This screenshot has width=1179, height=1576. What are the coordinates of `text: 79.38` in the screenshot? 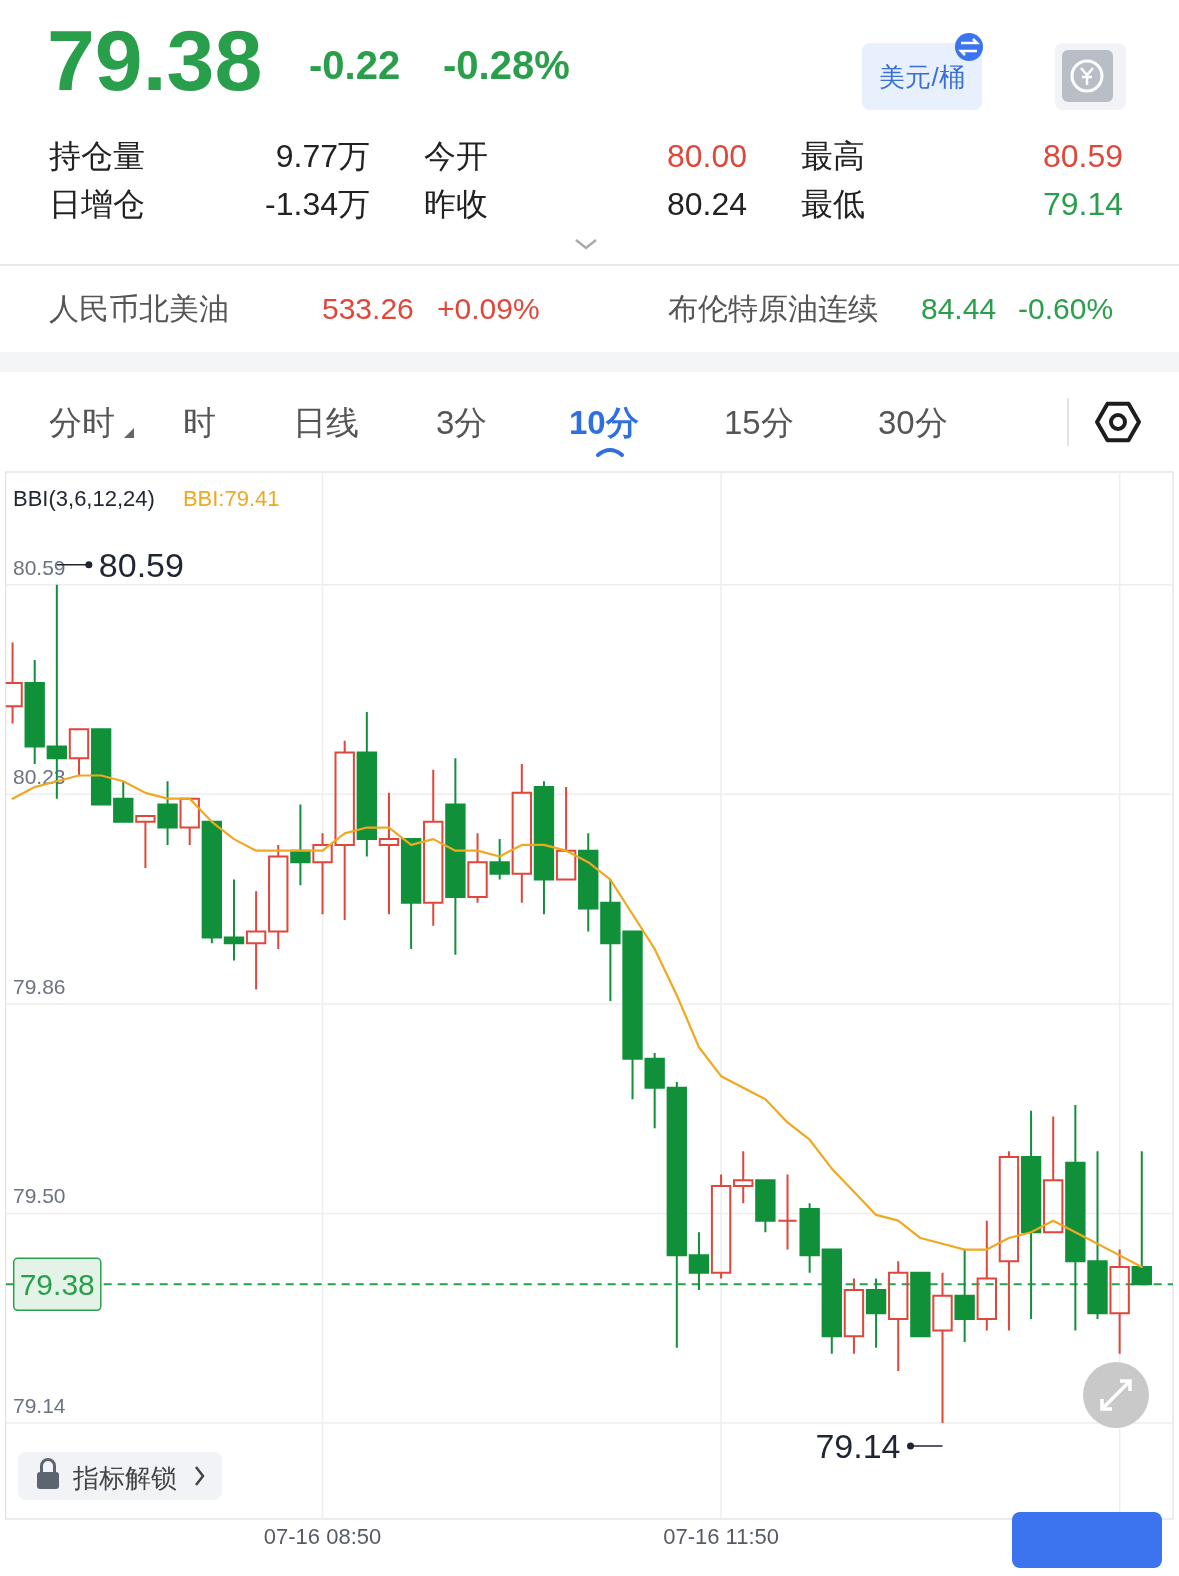 It's located at (155, 60).